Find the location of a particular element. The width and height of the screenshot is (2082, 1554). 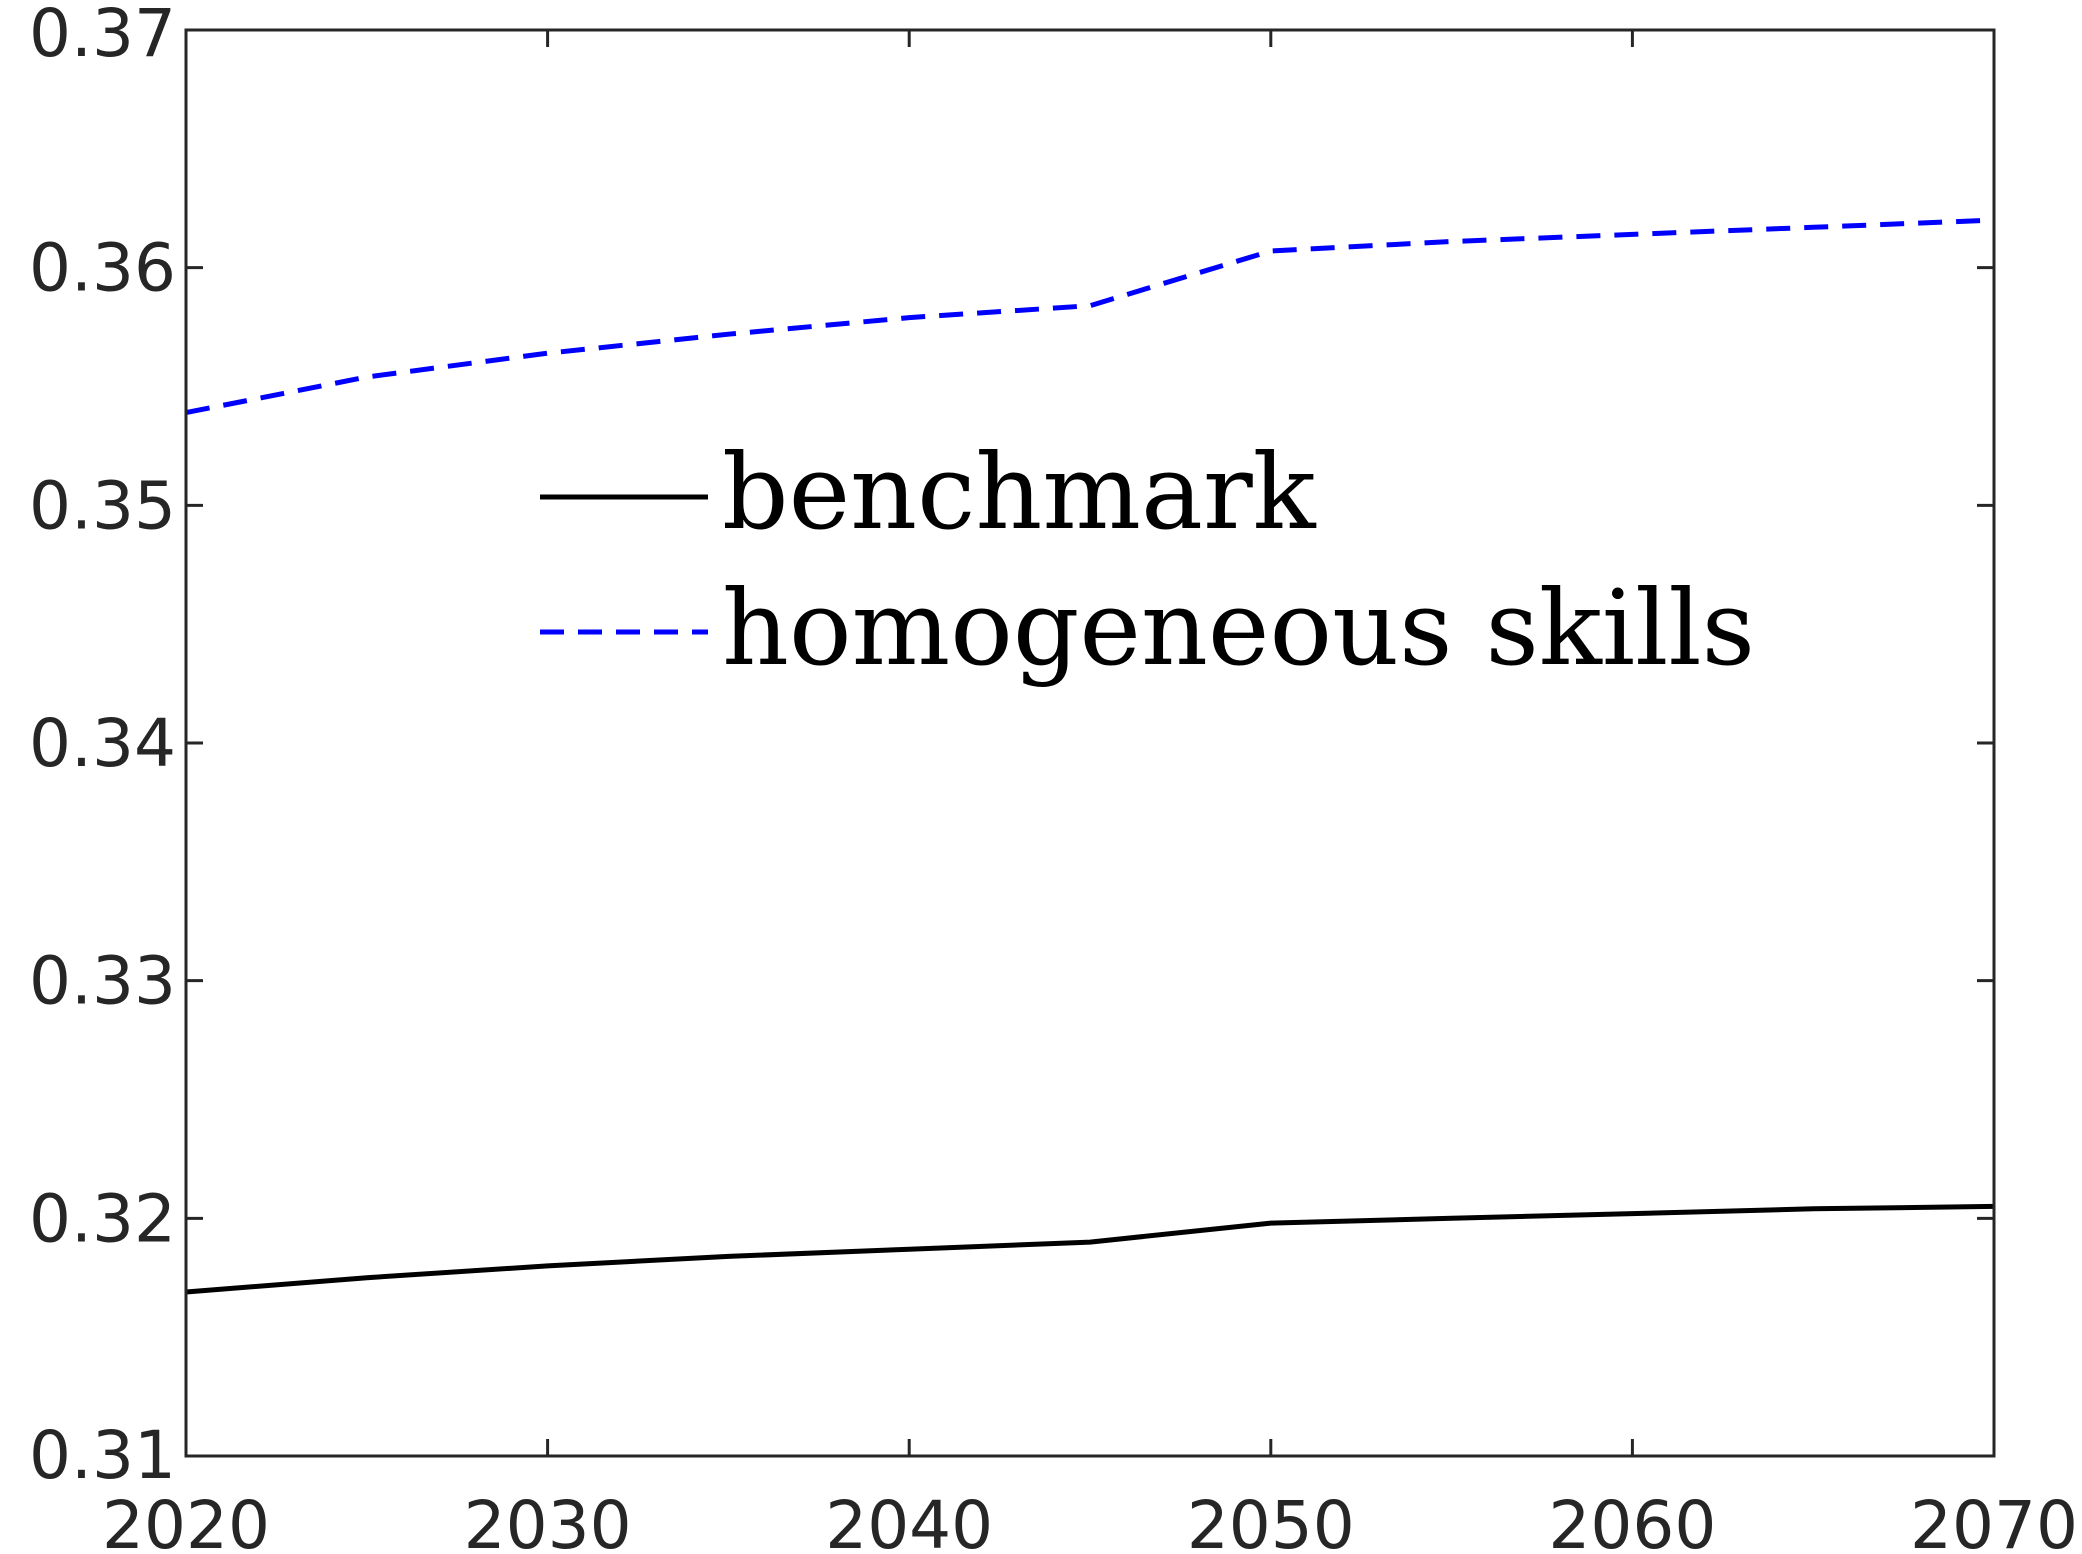

y-tick-label-0.35: 0.35 is located at coordinates (102, 505).